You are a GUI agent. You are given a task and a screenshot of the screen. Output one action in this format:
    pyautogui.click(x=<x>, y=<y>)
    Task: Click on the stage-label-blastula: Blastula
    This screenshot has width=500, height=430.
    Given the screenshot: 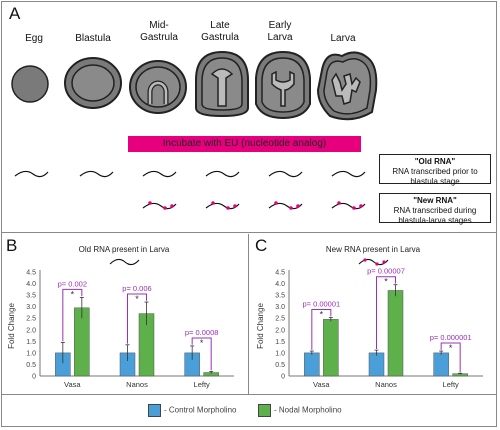 What is the action you would take?
    pyautogui.click(x=93, y=38)
    